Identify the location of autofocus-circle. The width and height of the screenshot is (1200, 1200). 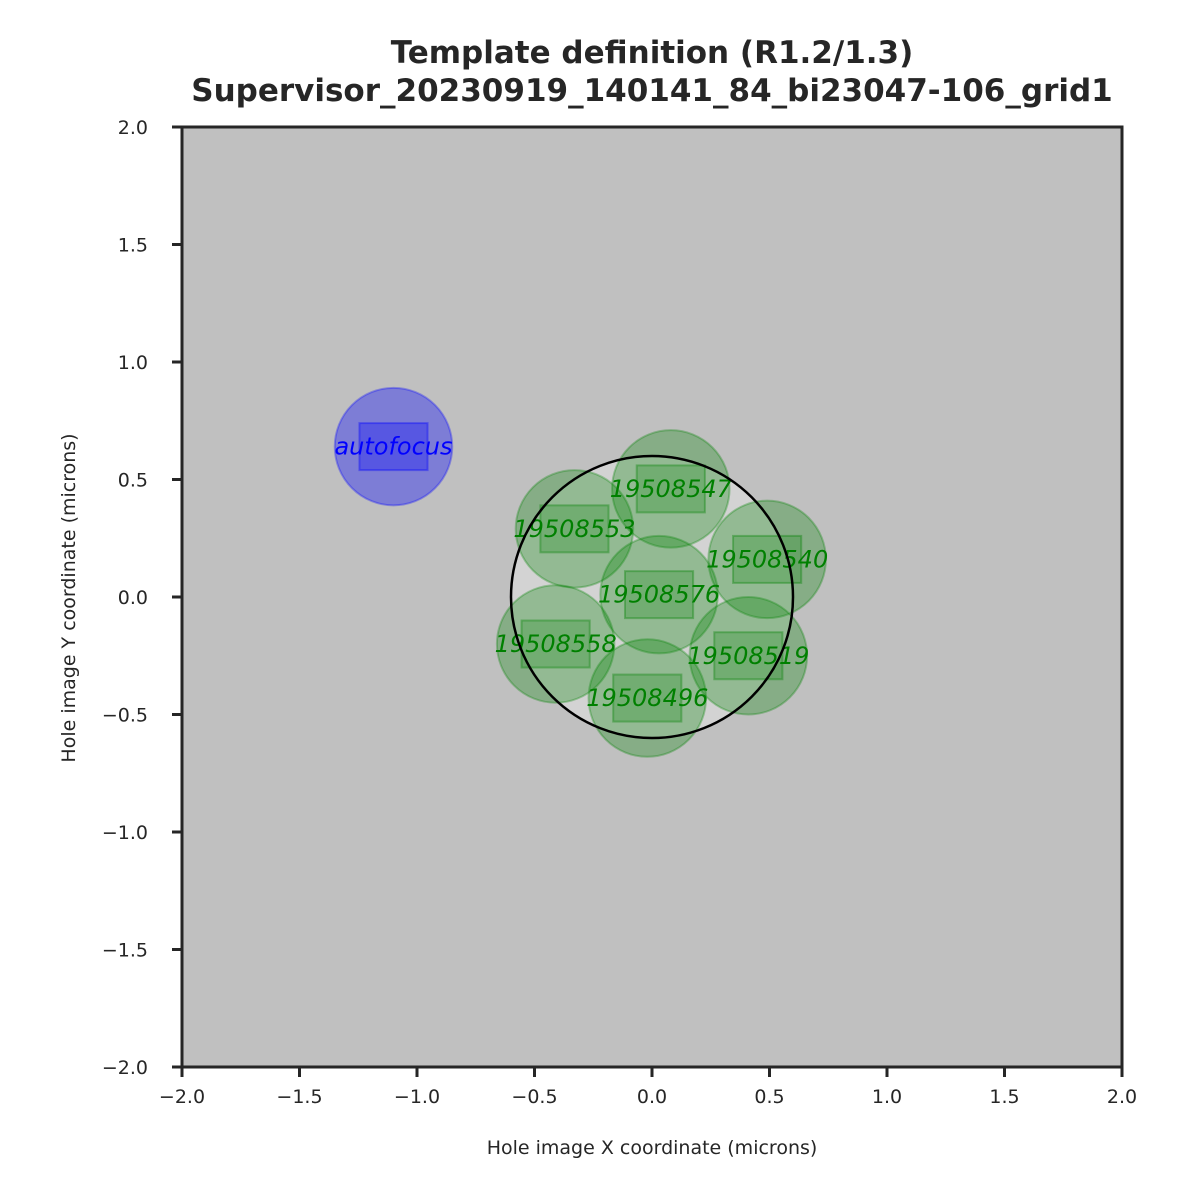
(393, 446).